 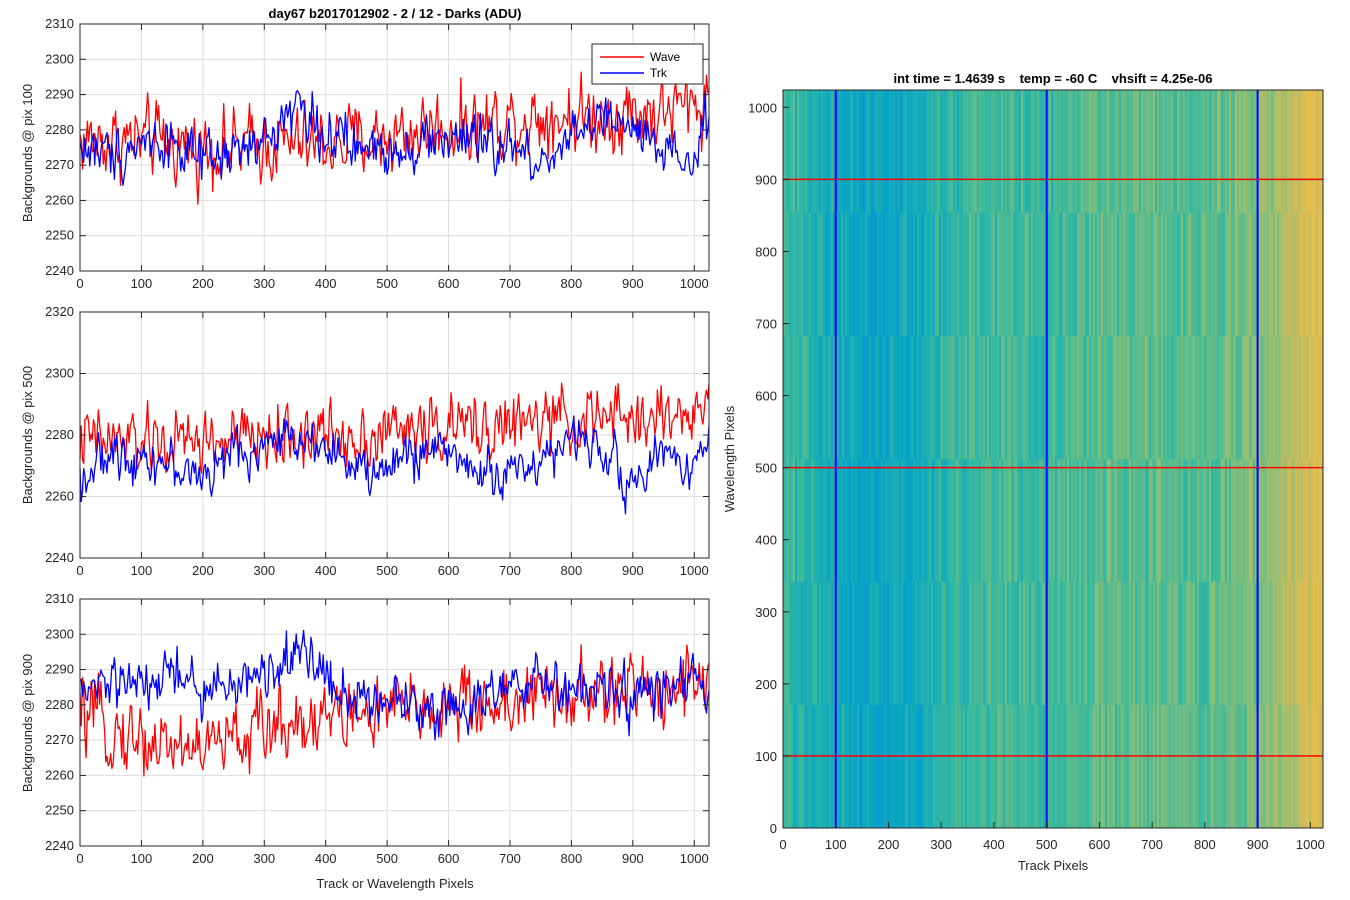 I want to click on x-tick-label: 100, so click(x=836, y=844).